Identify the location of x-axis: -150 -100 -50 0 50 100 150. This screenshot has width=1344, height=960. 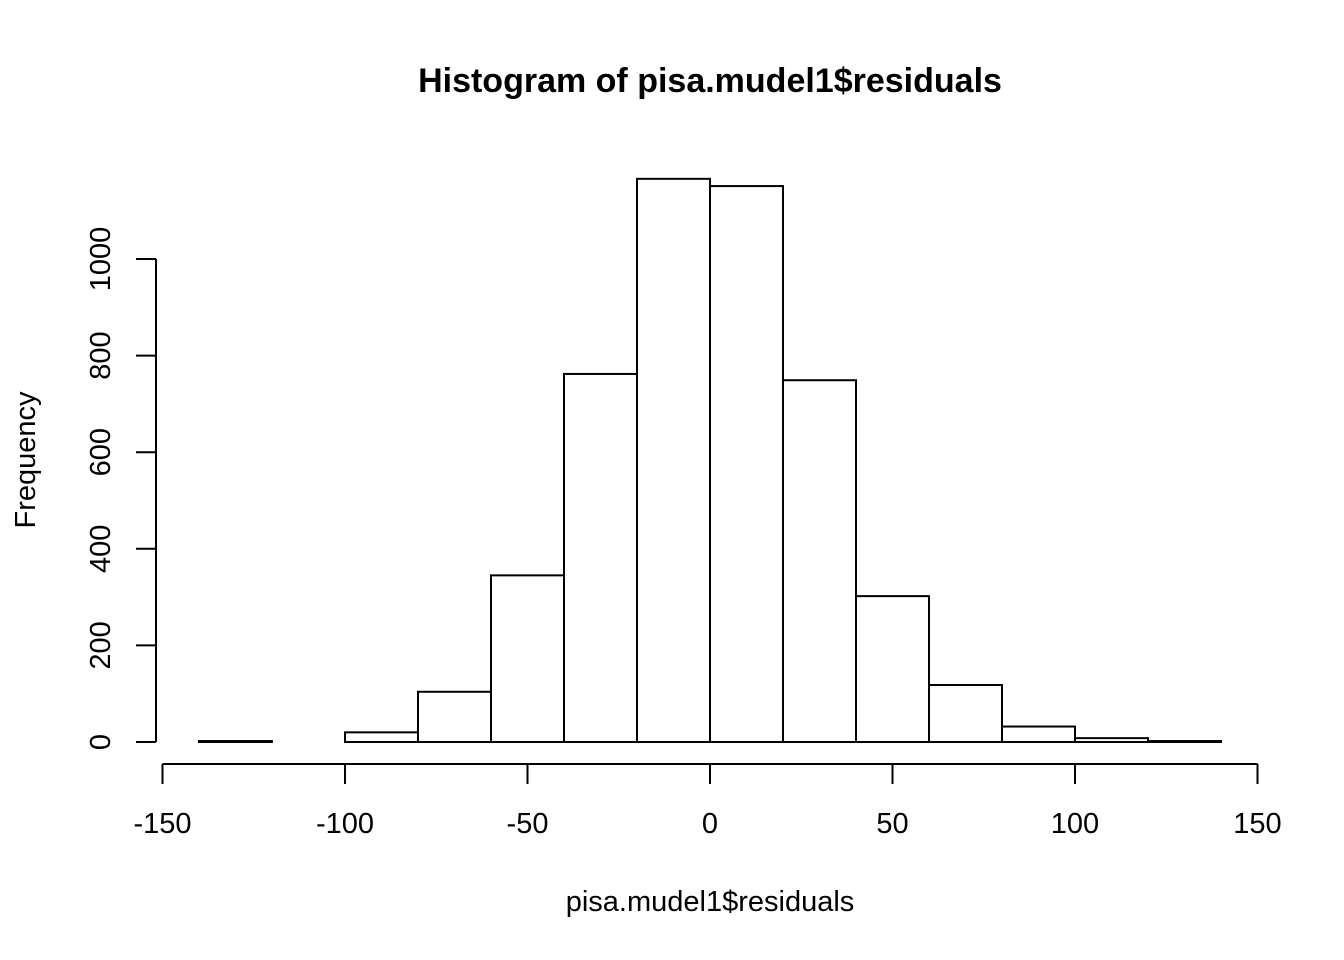
(707, 801).